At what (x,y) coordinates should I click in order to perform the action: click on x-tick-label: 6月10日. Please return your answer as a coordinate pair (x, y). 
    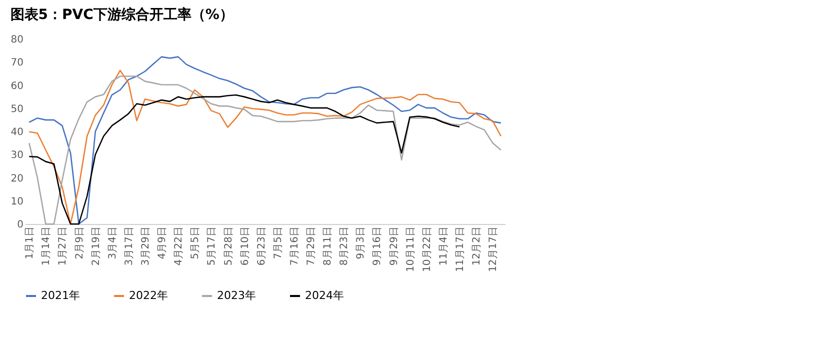
    Looking at the image, I should click on (245, 246).